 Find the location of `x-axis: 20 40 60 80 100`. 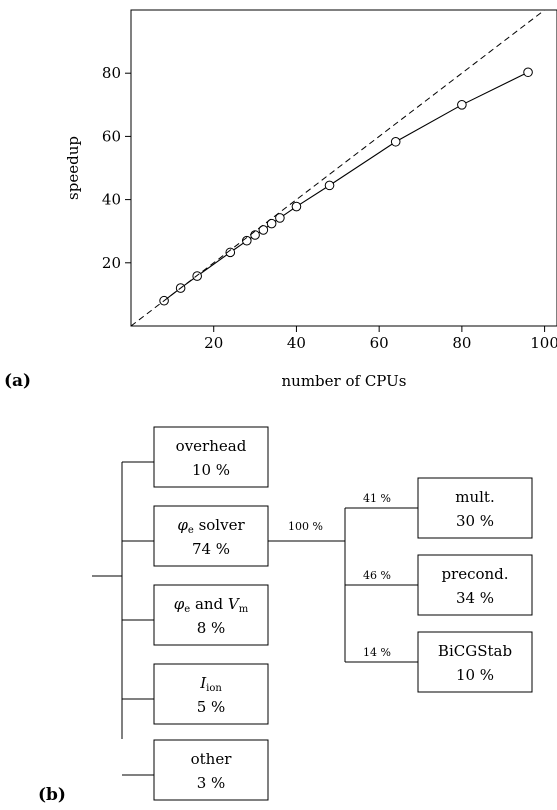

x-axis: 20 40 60 80 100 is located at coordinates (380, 339).